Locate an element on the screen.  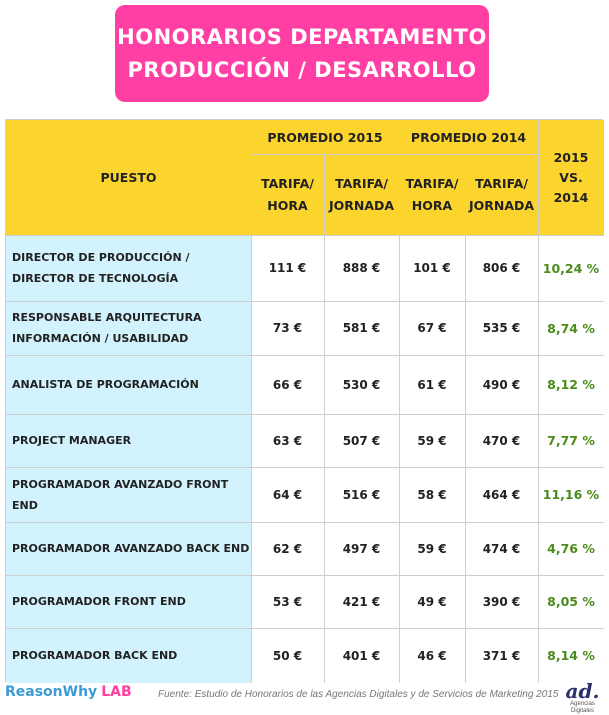
tarifa-jornada-2014-cell-text: 390 € is located at coordinates (501, 601).